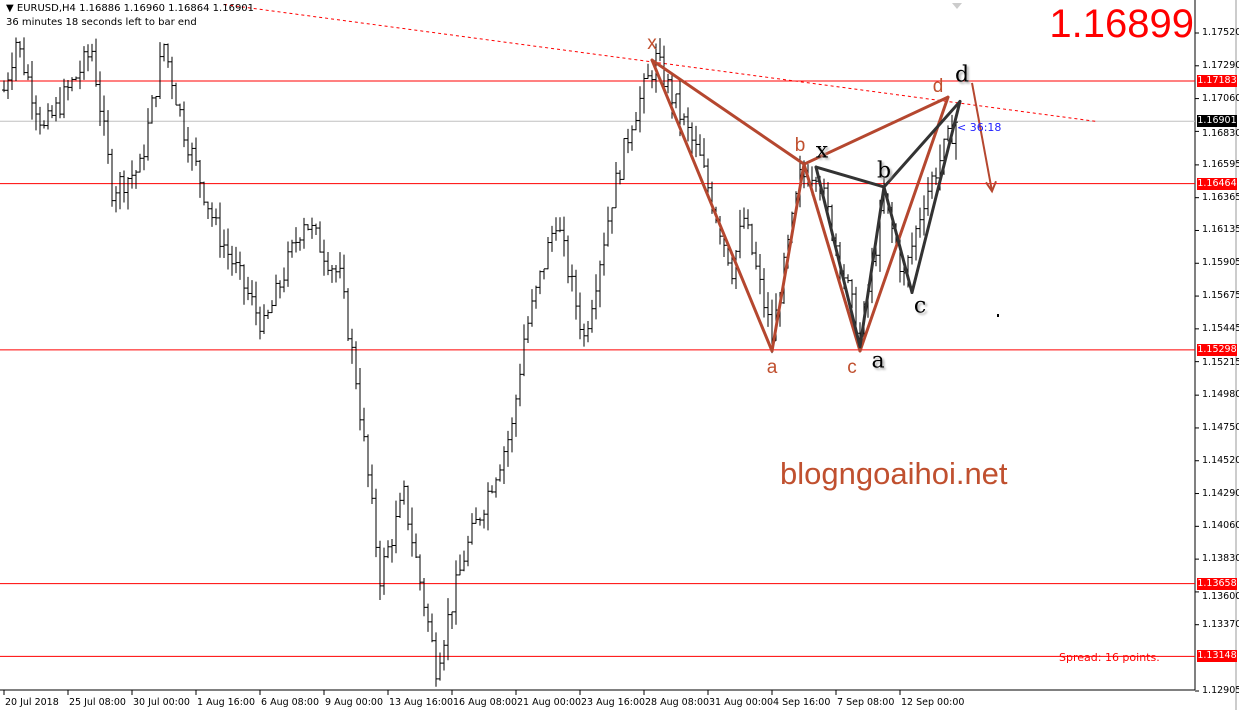  I want to click on y-tick-label: 1.16365, so click(1220, 197).